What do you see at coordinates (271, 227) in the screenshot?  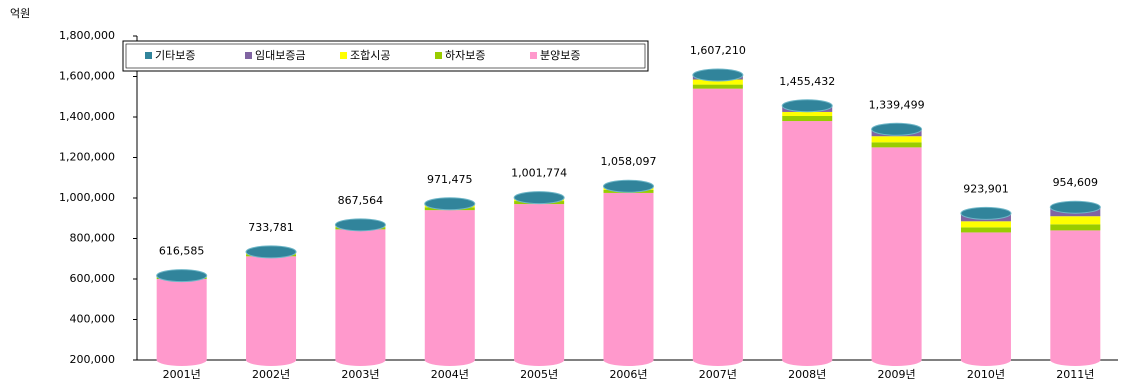 I see `data-label: 733,781` at bounding box center [271, 227].